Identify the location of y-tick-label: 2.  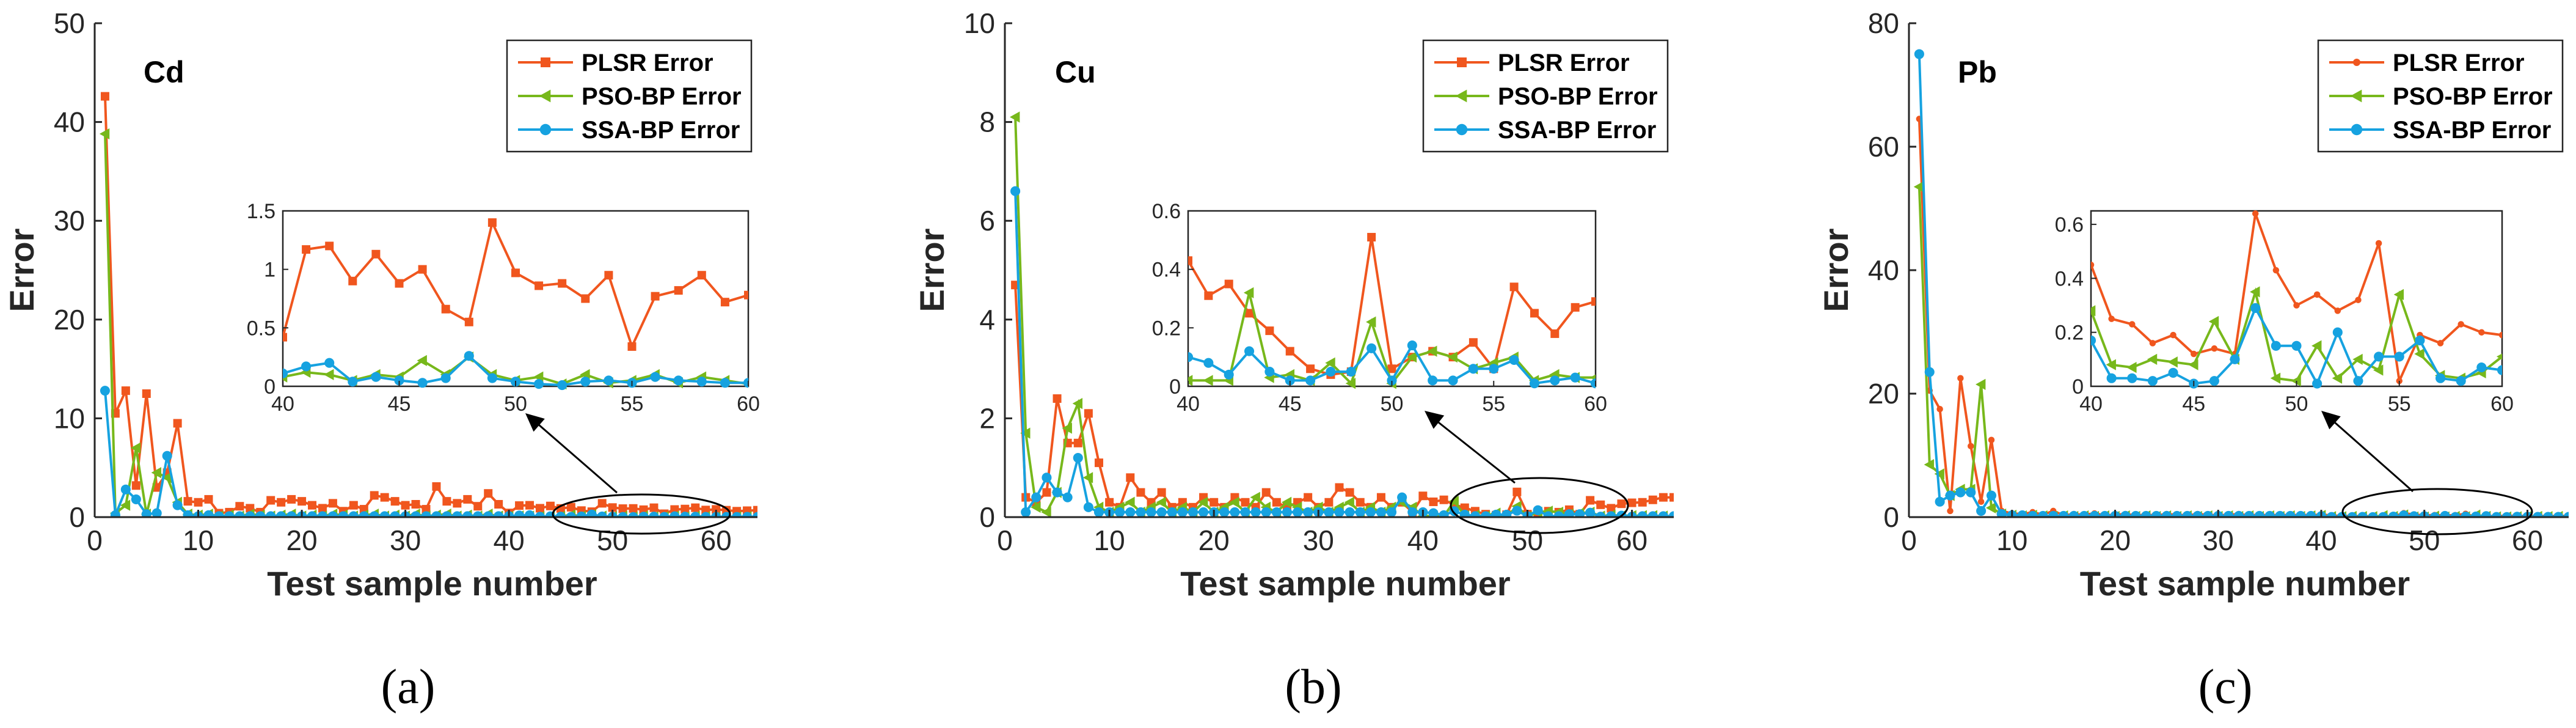
(987, 418).